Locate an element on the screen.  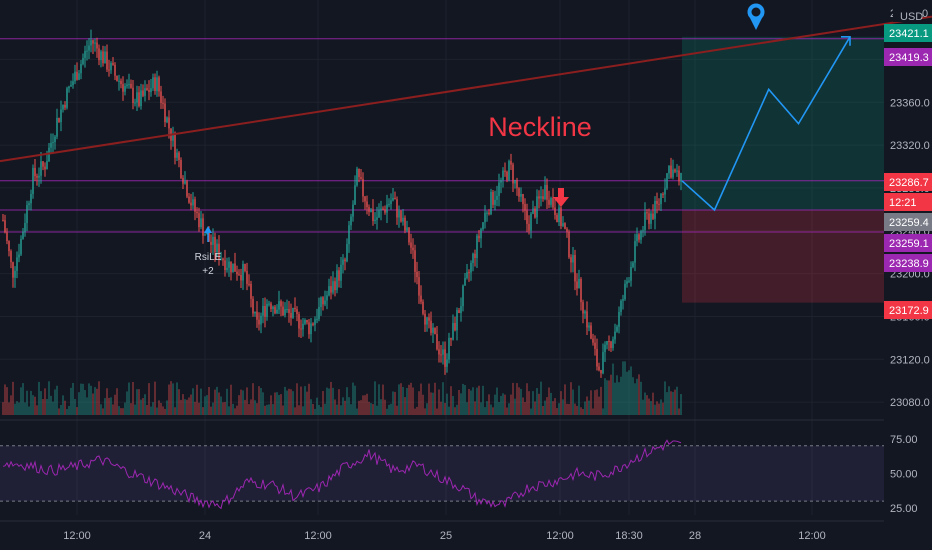
long-position-tool is located at coordinates (783, 169).